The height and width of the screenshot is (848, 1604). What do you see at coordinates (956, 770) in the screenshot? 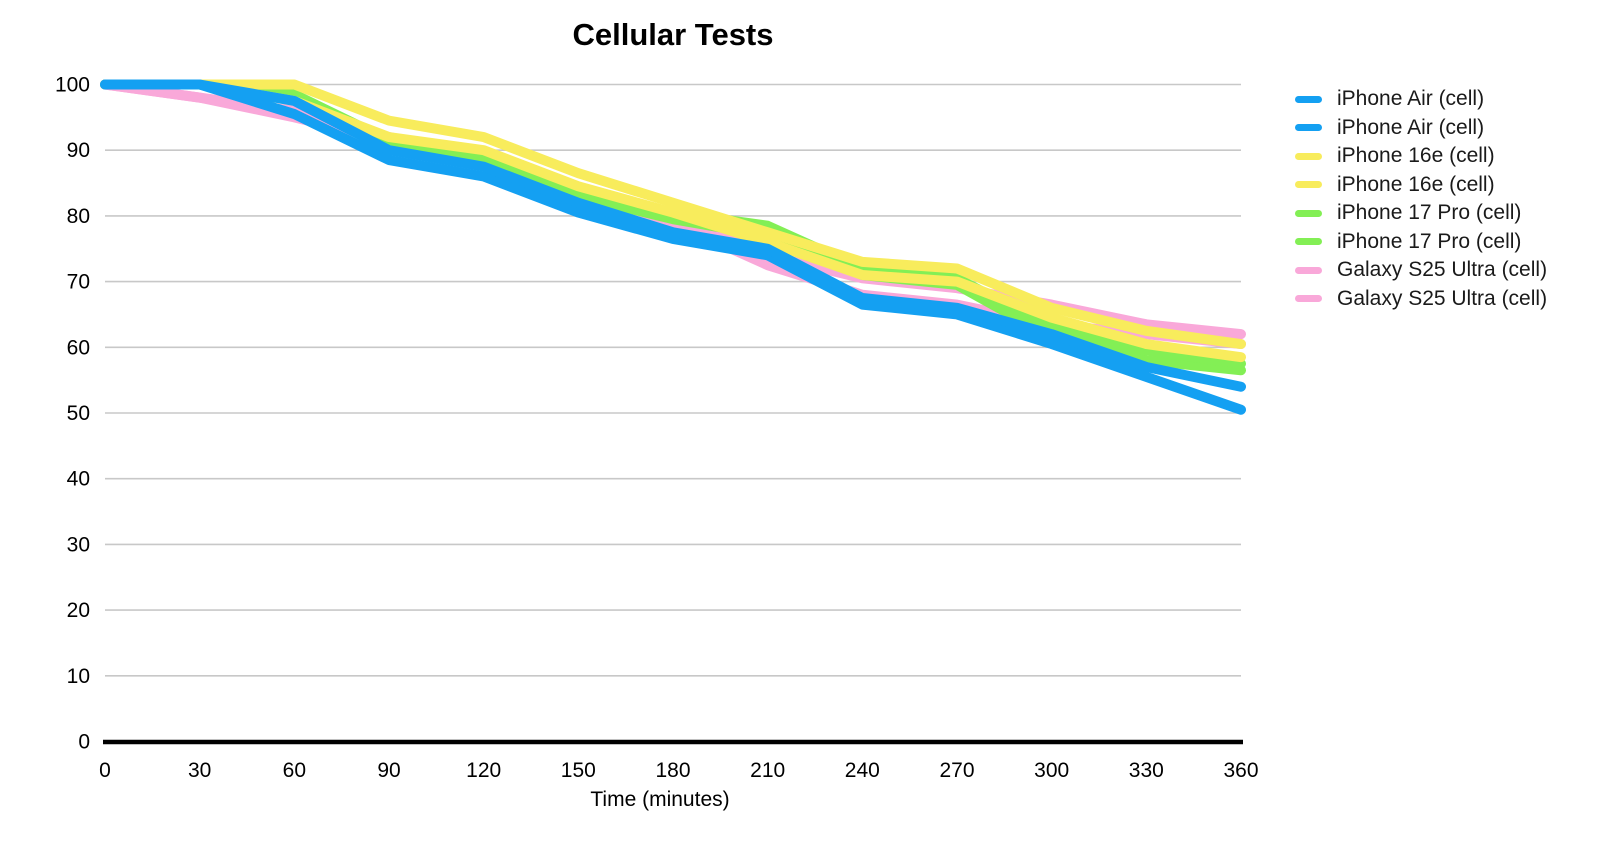
I see `x-tick-label-270: 270` at bounding box center [956, 770].